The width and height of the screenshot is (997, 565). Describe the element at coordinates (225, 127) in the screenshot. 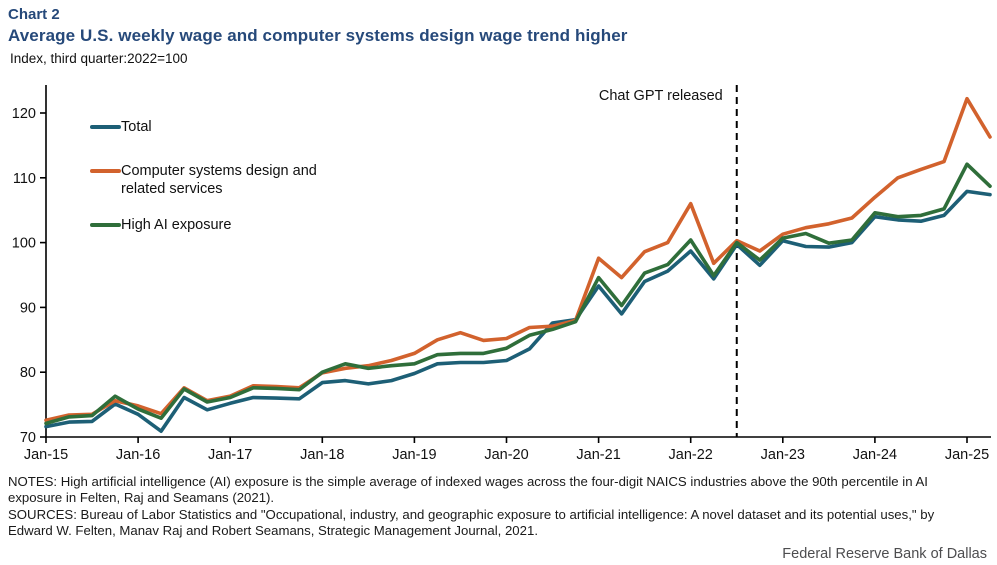

I see `legend-item-total: Total` at that location.